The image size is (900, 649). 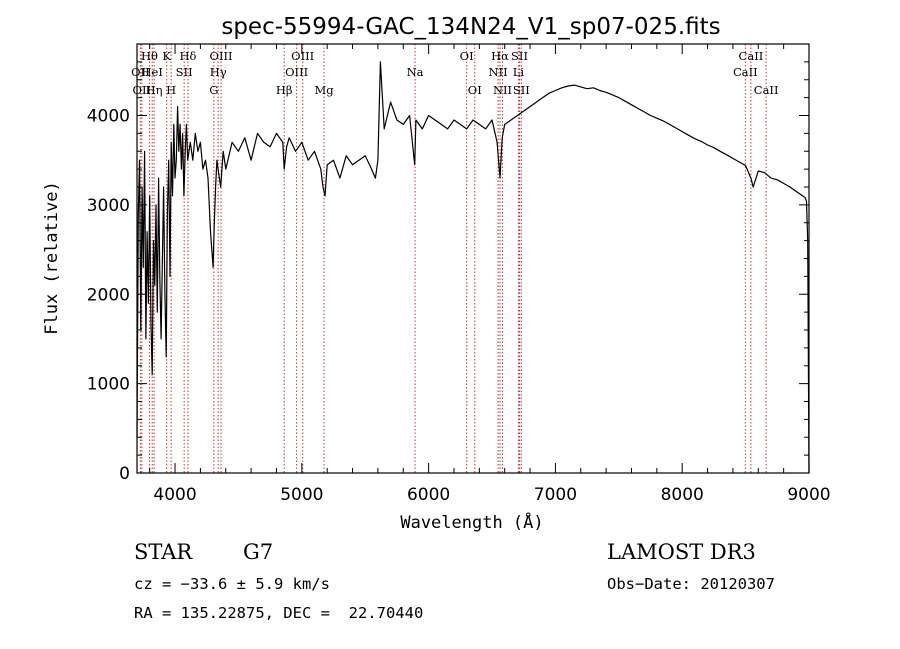 I want to click on line-label-0: Hθ, so click(x=149, y=56).